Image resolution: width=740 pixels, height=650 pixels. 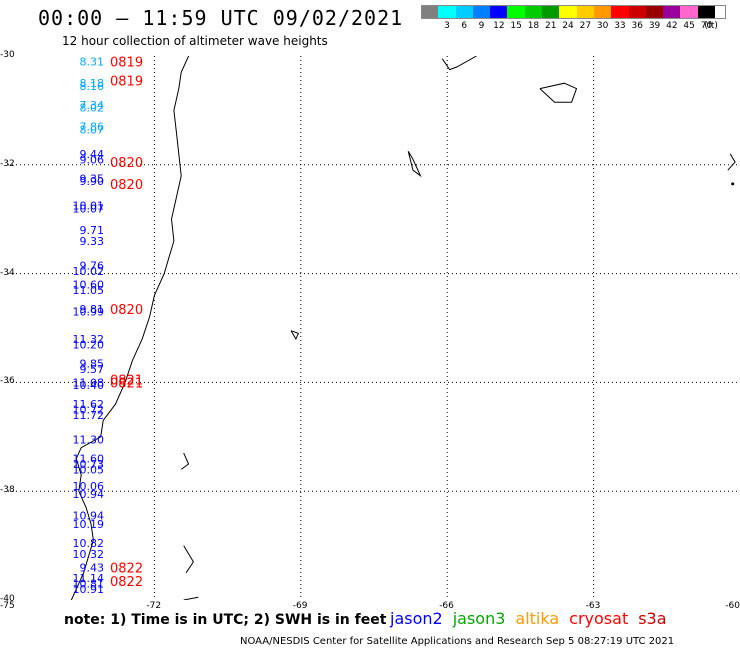 What do you see at coordinates (89, 290) in the screenshot?
I see `wave-height-label: 11.05` at bounding box center [89, 290].